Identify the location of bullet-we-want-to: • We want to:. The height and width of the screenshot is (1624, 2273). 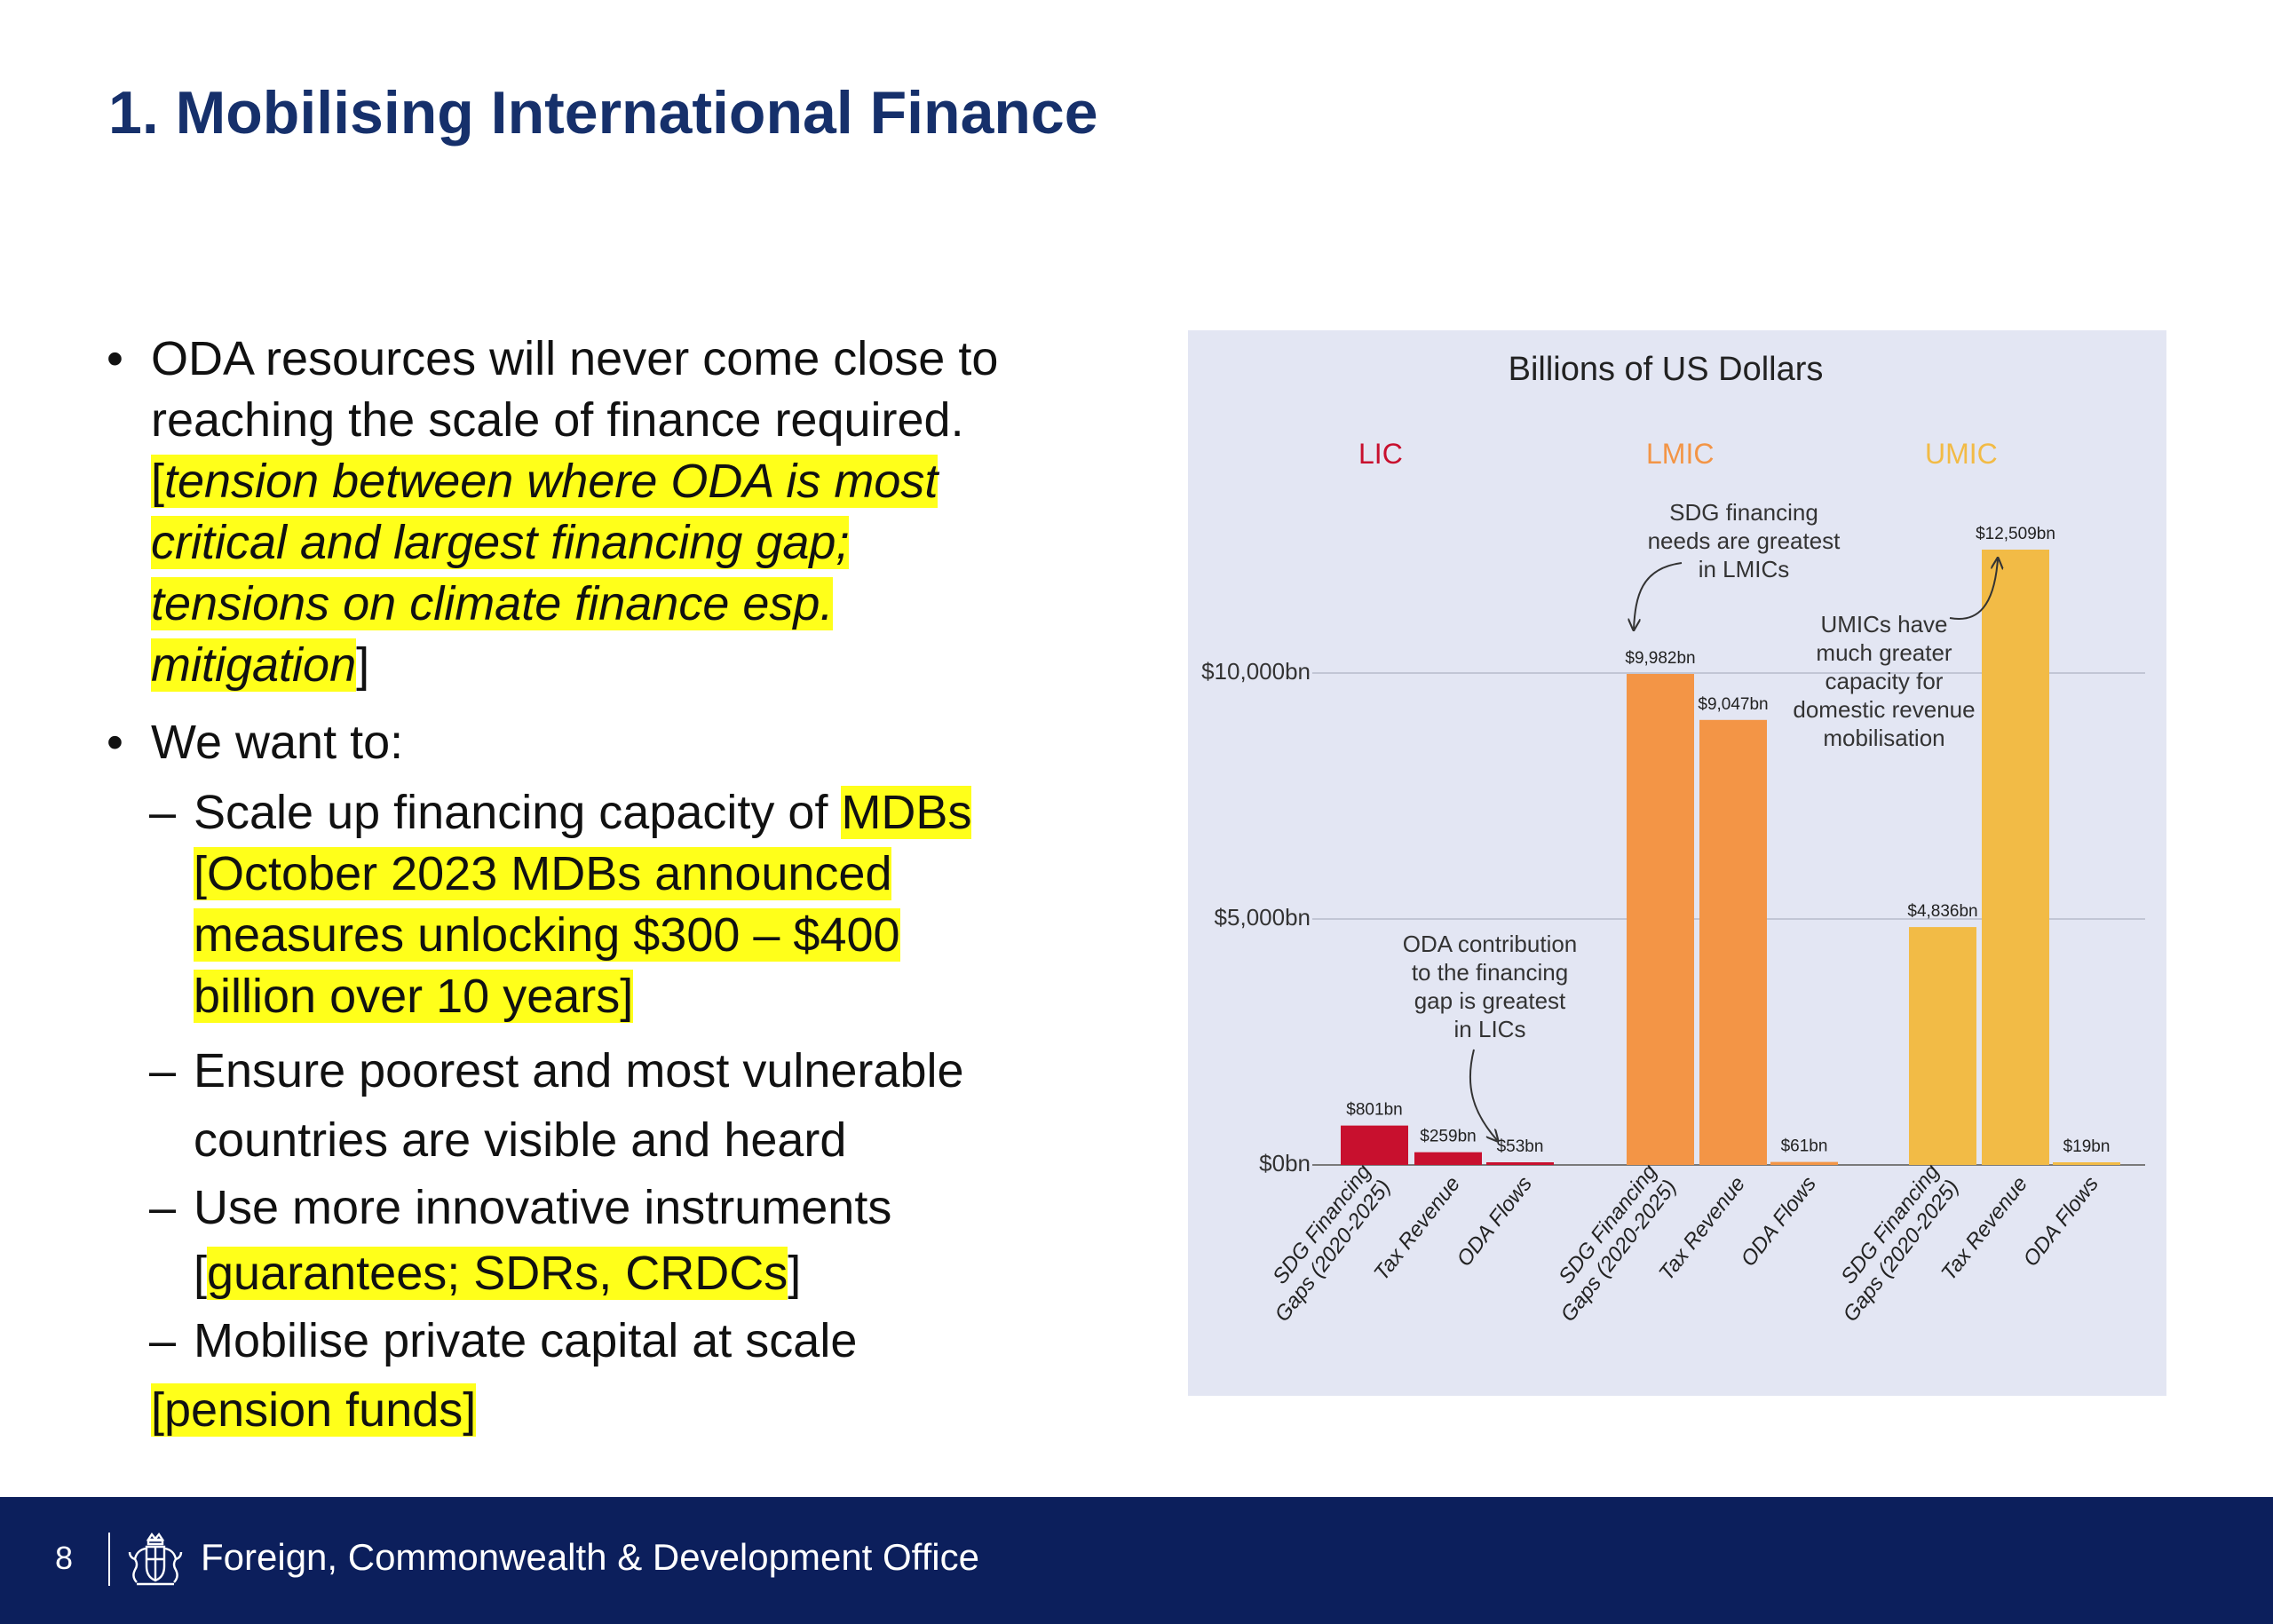
(598, 742).